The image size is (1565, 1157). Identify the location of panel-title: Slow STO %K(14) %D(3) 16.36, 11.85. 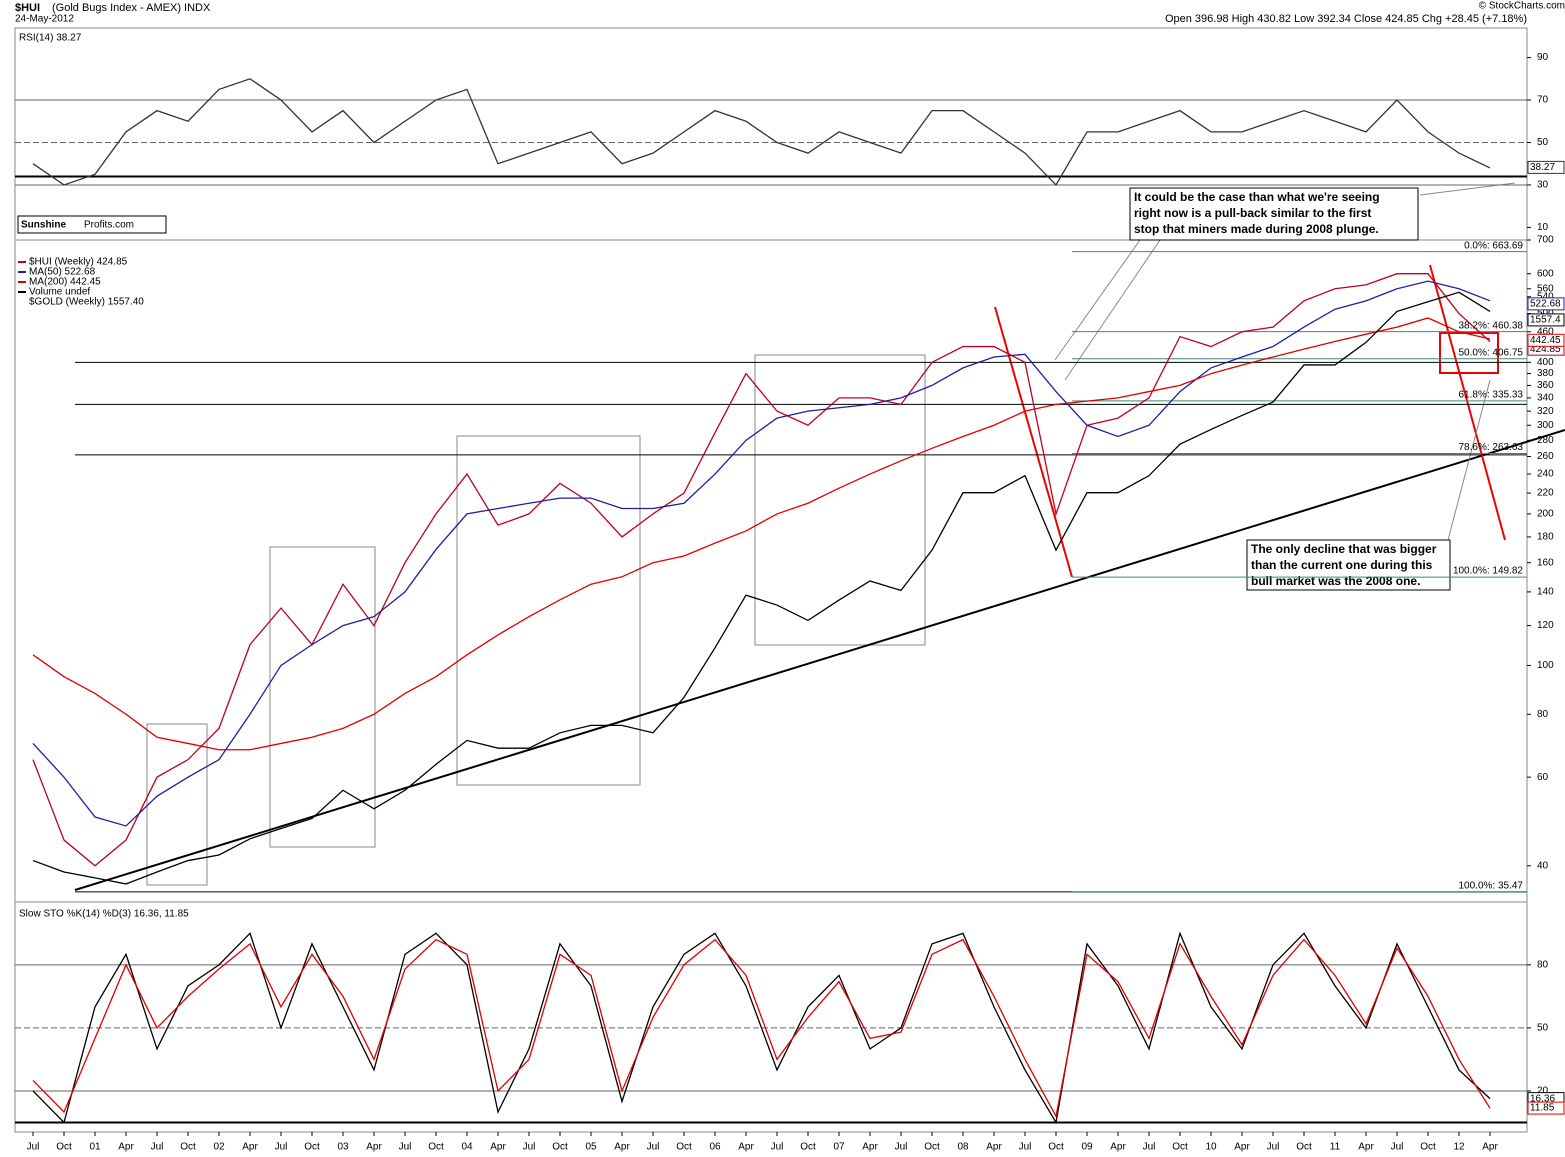
(104, 914).